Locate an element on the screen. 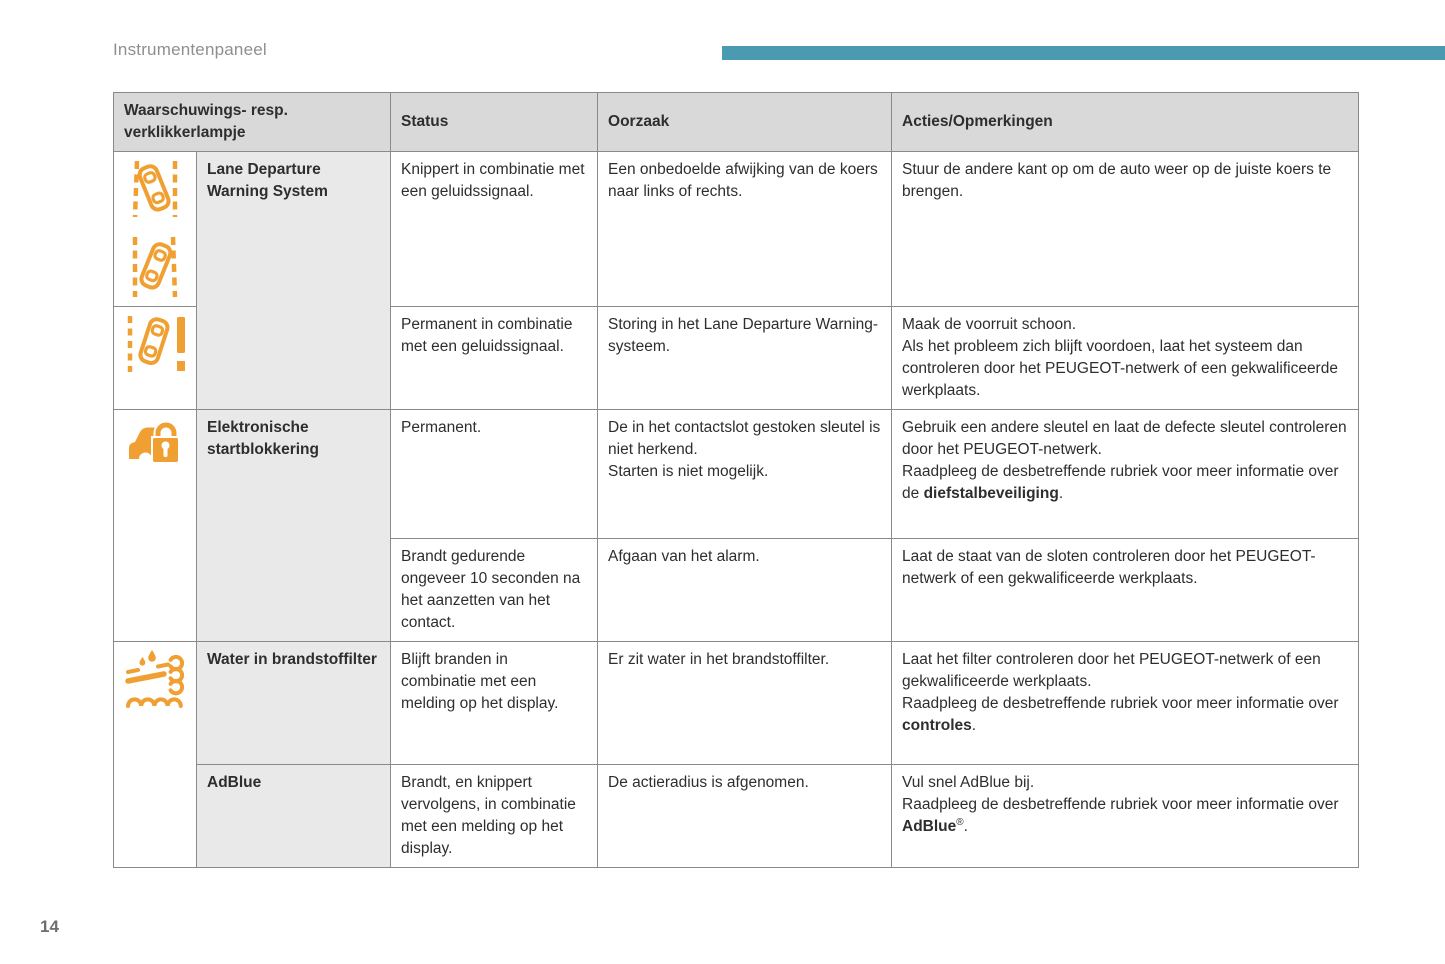 This screenshot has width=1445, height=964. cell-lamp-name: Water in brandstoffilter is located at coordinates (293, 703).